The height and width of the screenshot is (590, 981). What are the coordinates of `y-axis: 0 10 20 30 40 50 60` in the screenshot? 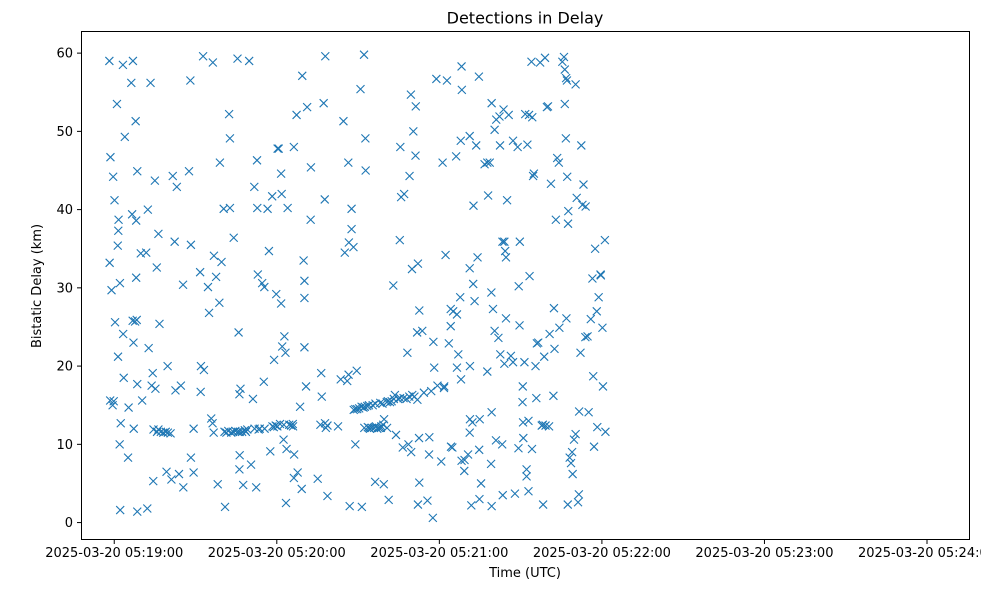 It's located at (69, 289).